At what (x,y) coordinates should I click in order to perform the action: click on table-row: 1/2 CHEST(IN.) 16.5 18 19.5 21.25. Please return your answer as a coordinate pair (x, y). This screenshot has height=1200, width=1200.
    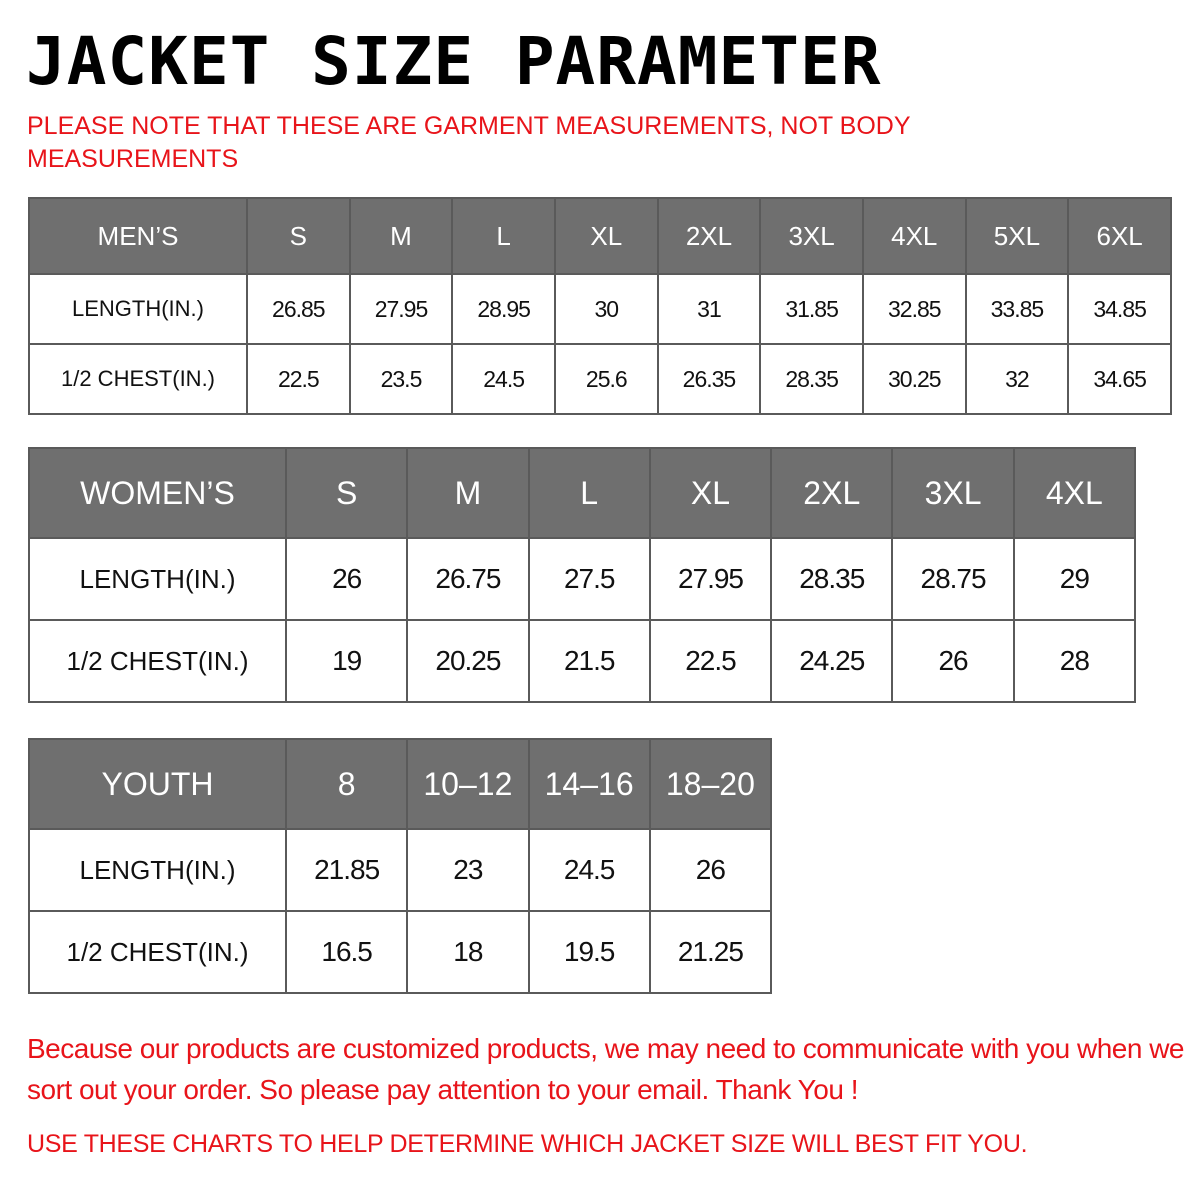
    Looking at the image, I should click on (400, 952).